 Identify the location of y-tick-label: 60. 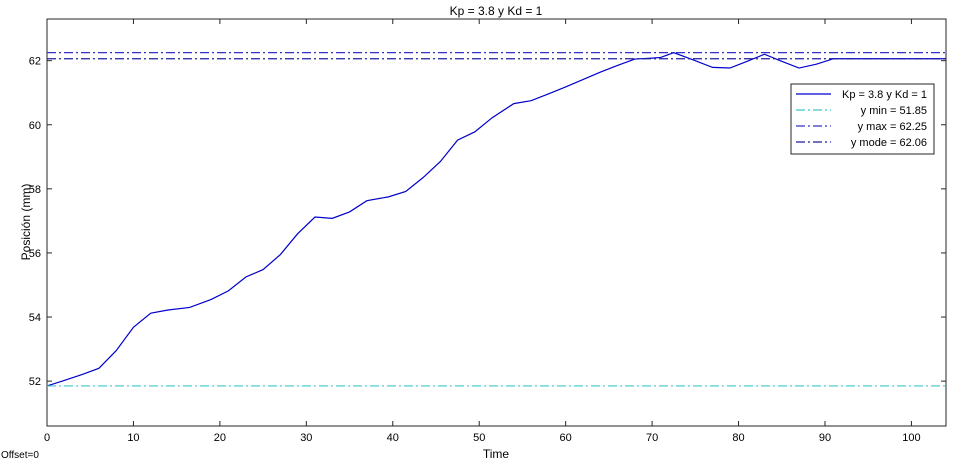
(35, 126).